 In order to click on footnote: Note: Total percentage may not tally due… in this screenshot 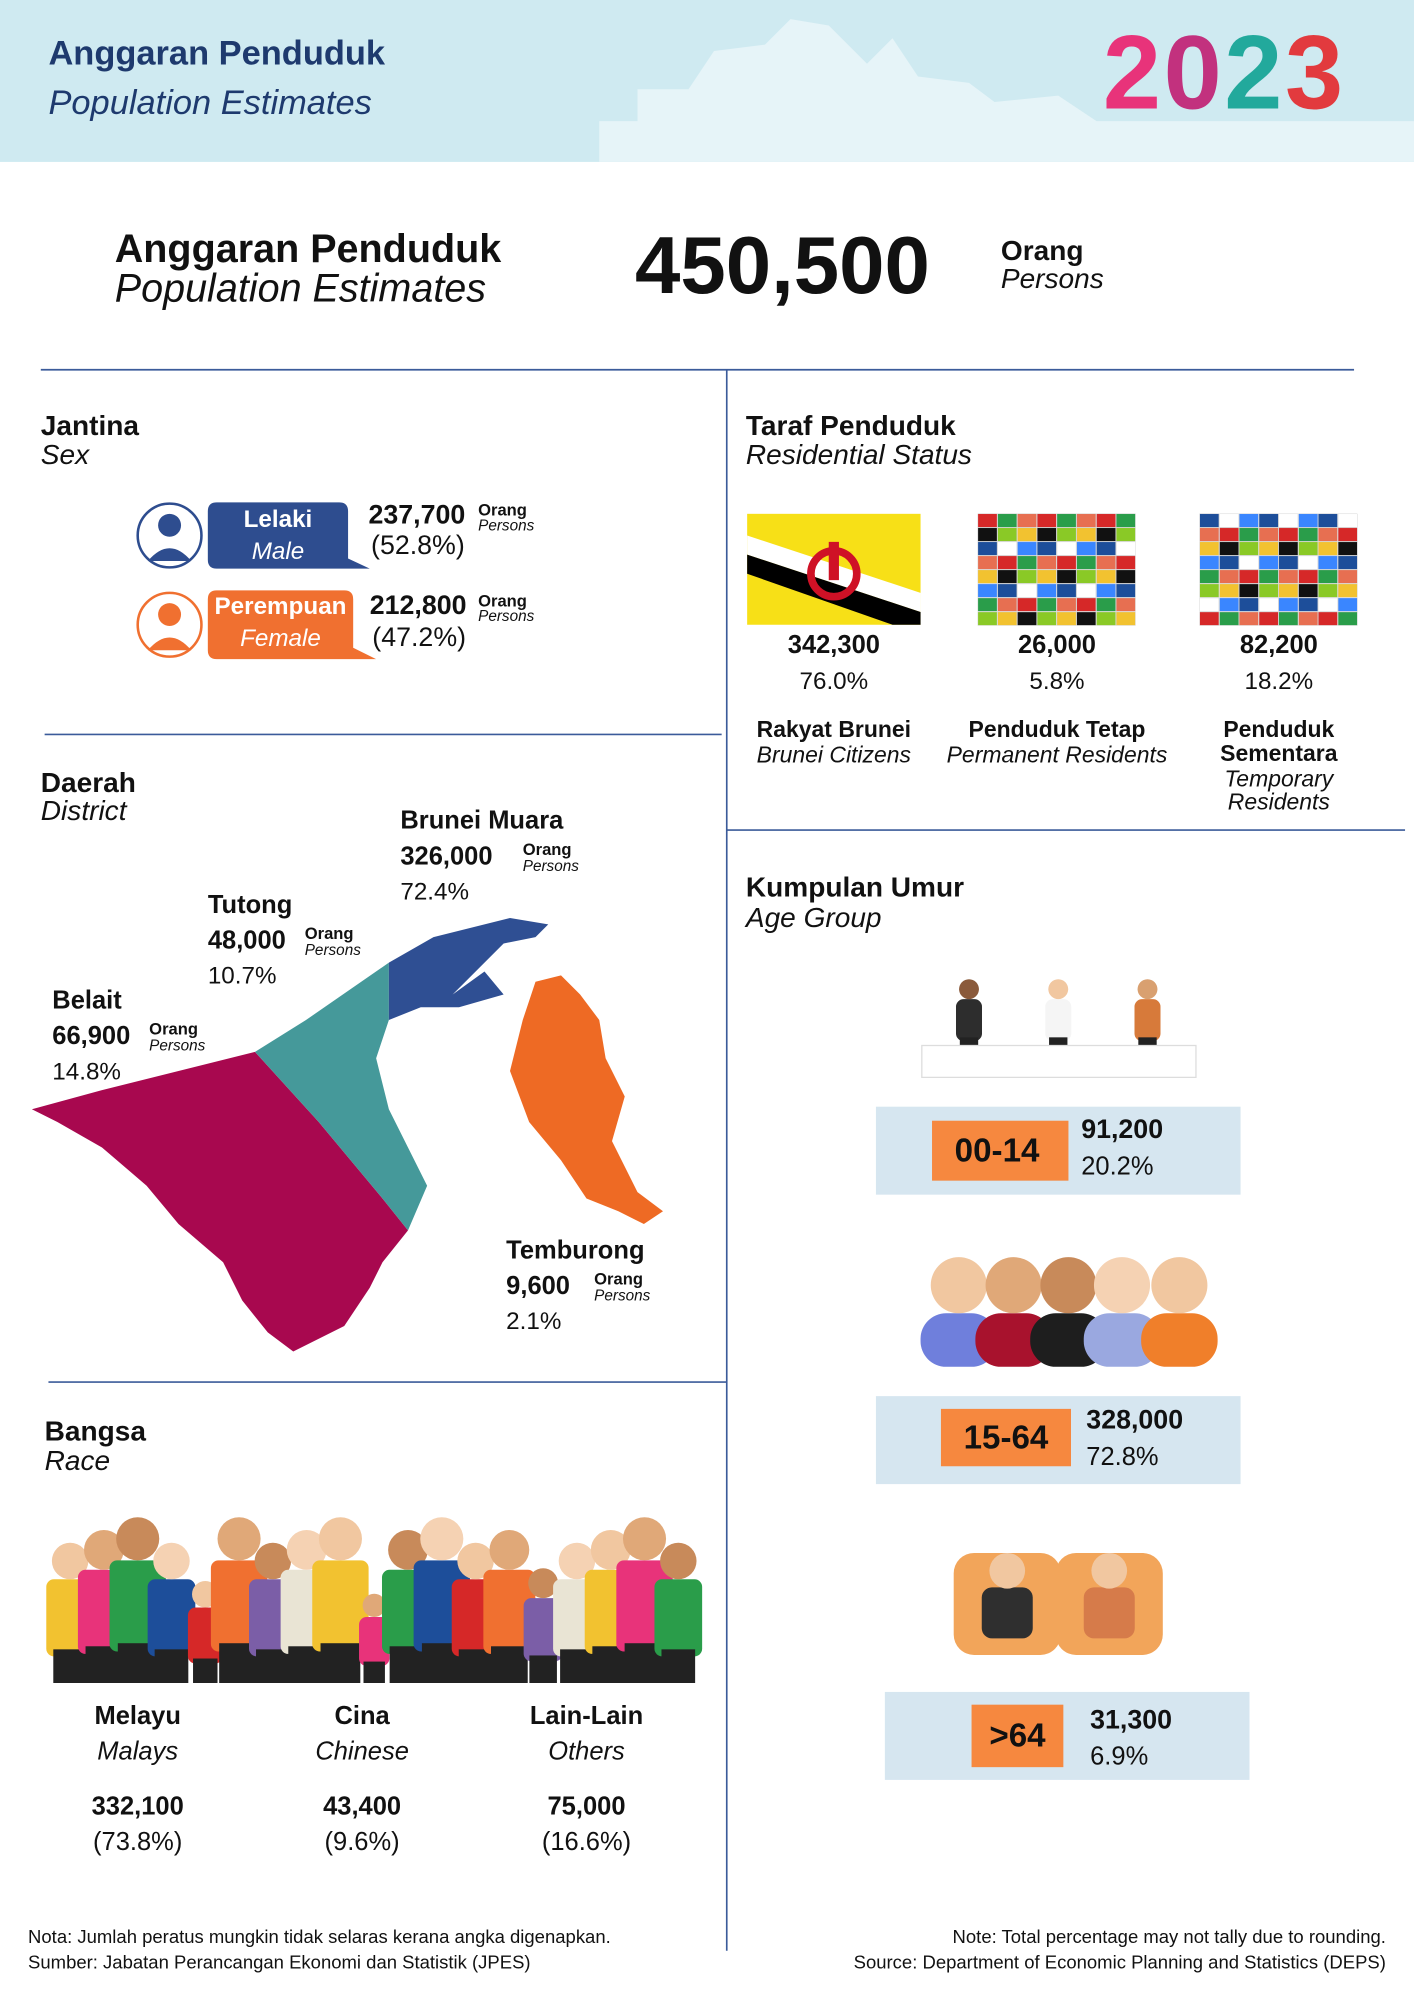, I will do `click(1169, 1937)`.